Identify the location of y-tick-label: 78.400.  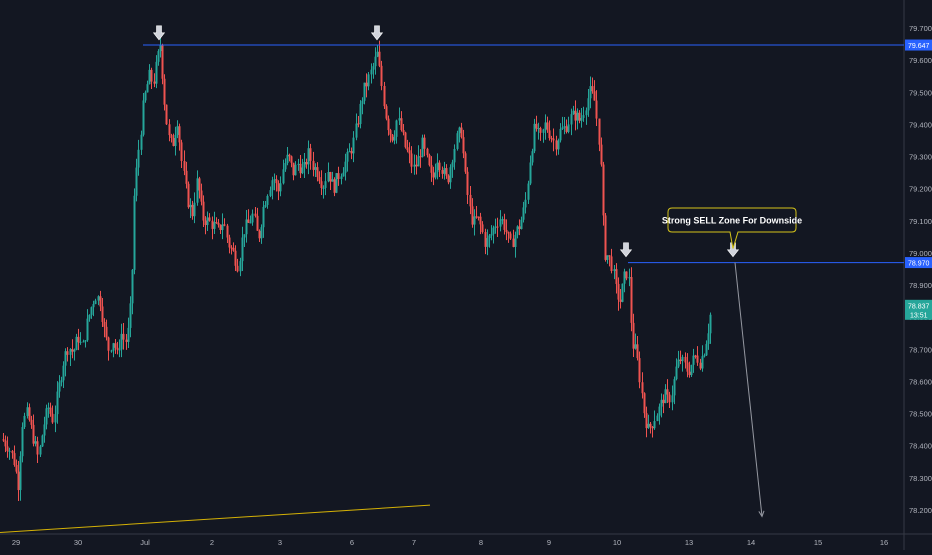
(920, 446).